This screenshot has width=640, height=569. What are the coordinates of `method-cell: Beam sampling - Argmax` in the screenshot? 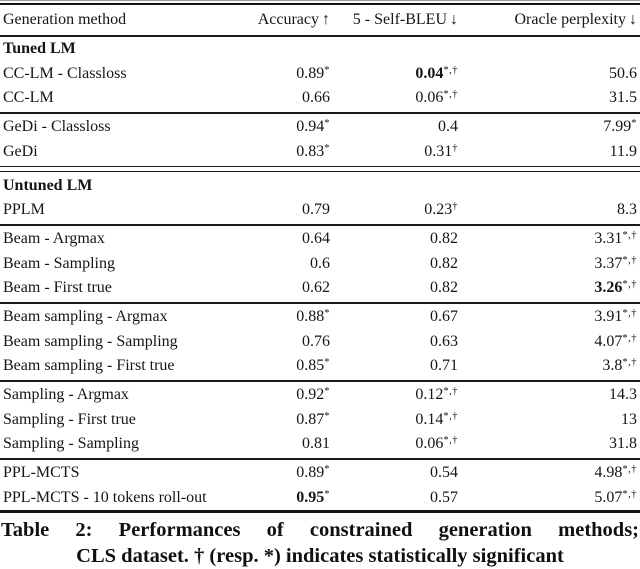 It's located at (85, 317).